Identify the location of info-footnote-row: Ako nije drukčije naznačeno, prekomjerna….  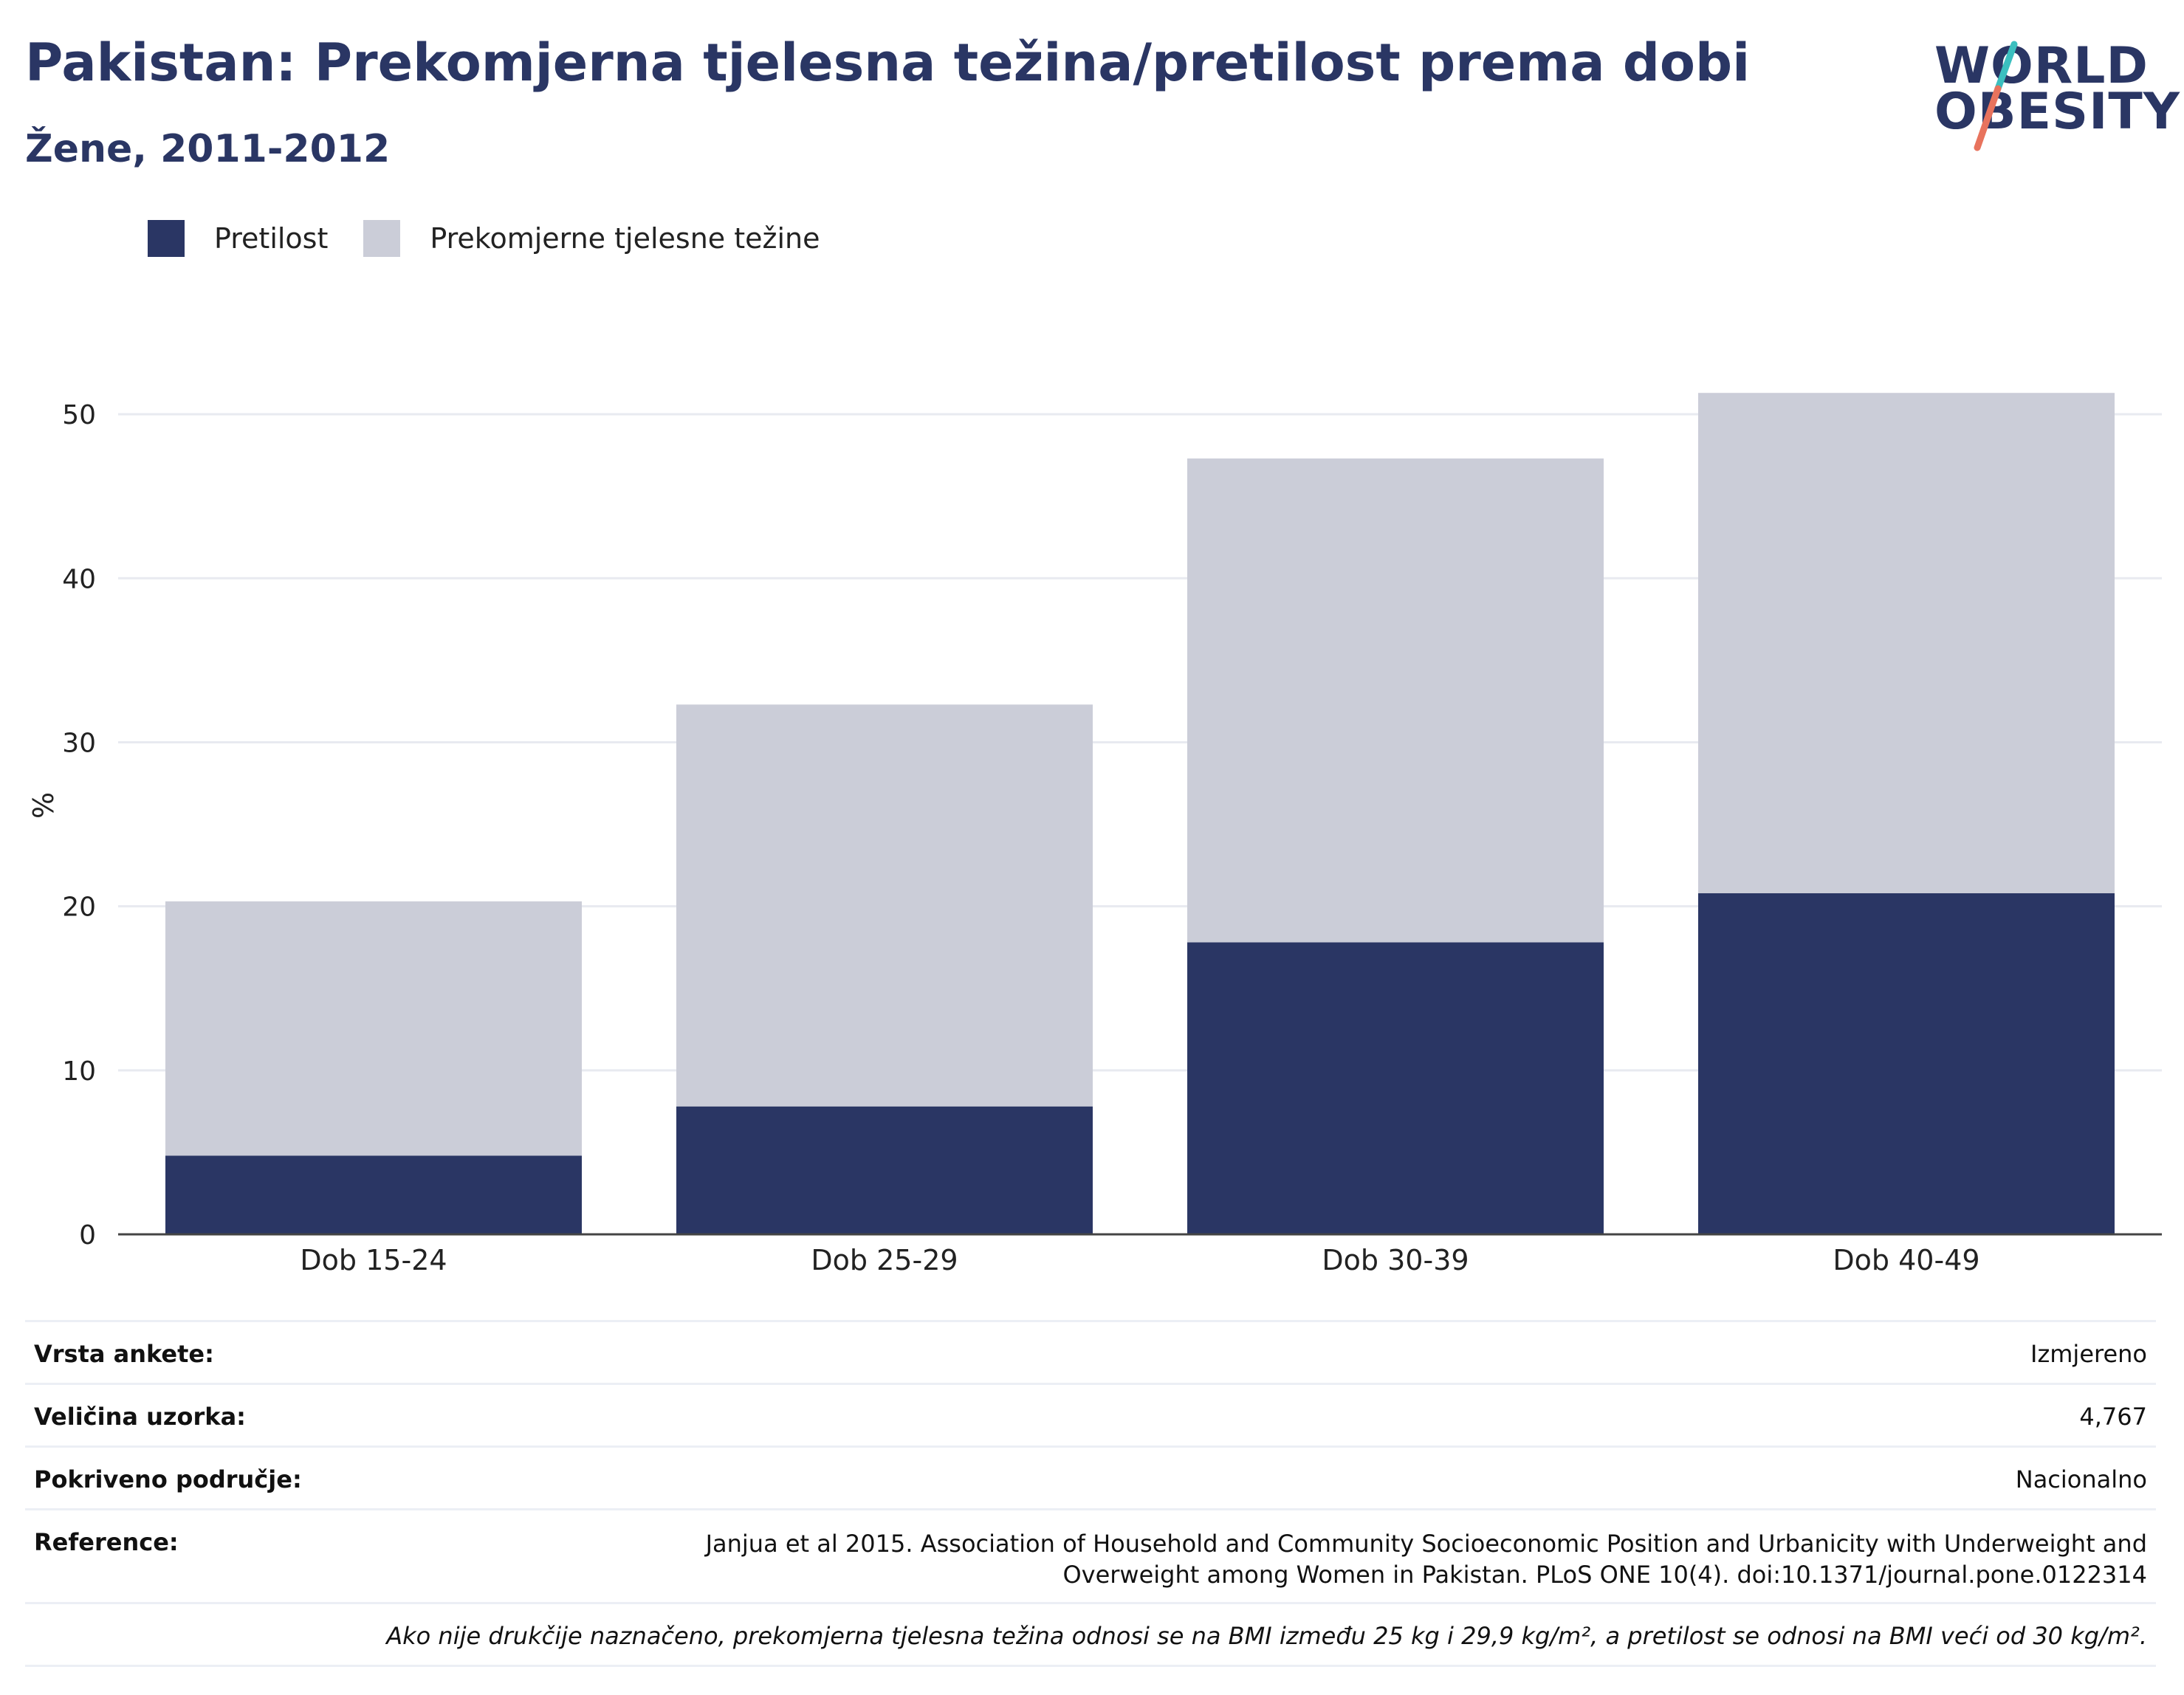
(1090, 1635).